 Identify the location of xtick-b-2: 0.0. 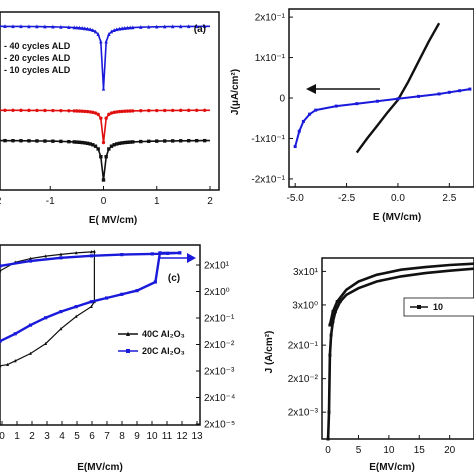
(398, 198).